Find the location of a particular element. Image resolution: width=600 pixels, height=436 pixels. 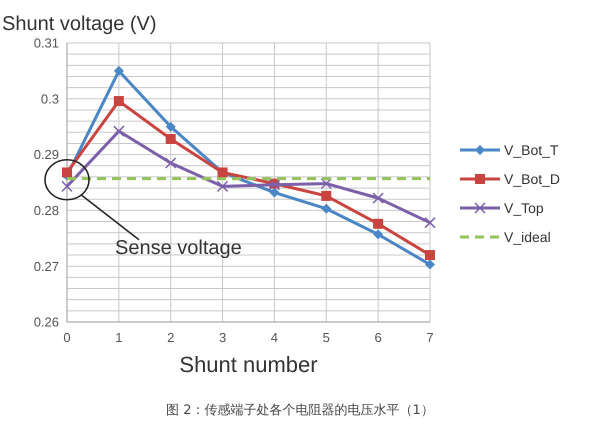

x-tick-label: 1 is located at coordinates (118, 337).